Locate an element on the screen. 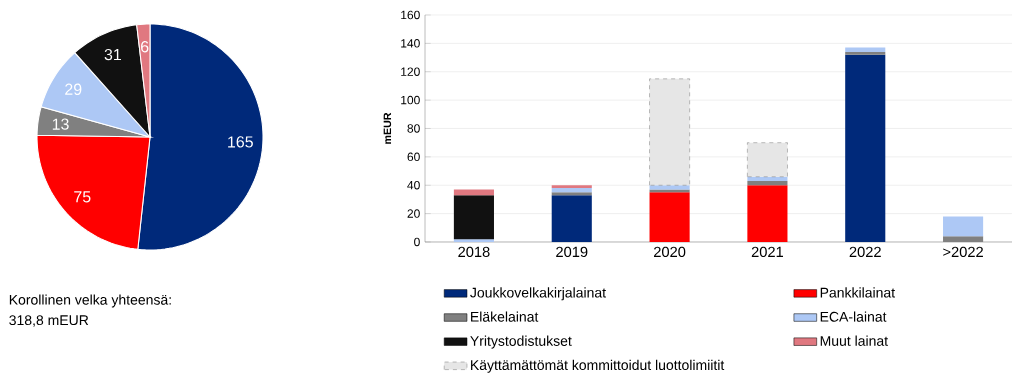  x-tick-label: 2022 is located at coordinates (865, 252).